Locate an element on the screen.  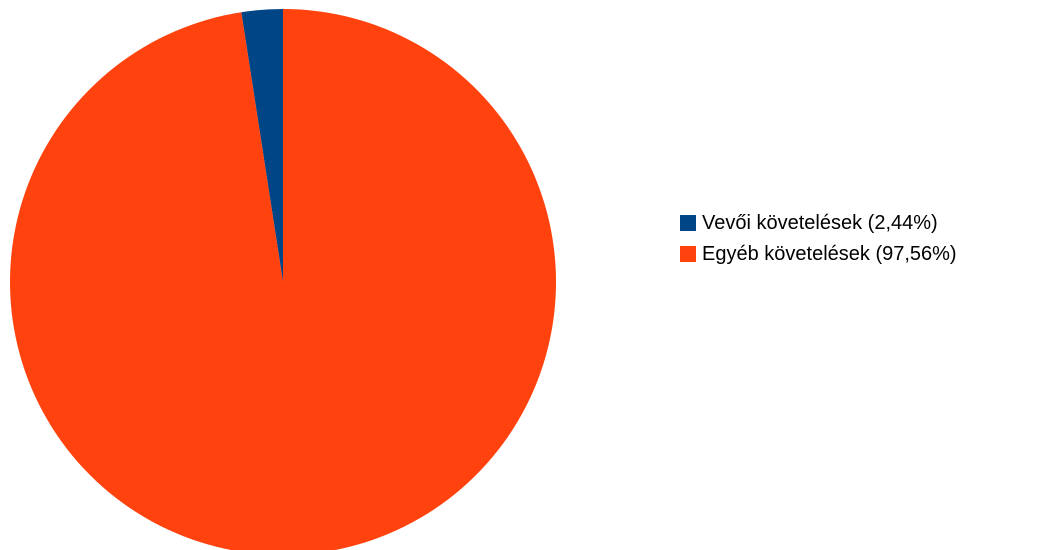
legend-item-egyeb: Egyéb követelések (97,56%) is located at coordinates (855, 254).